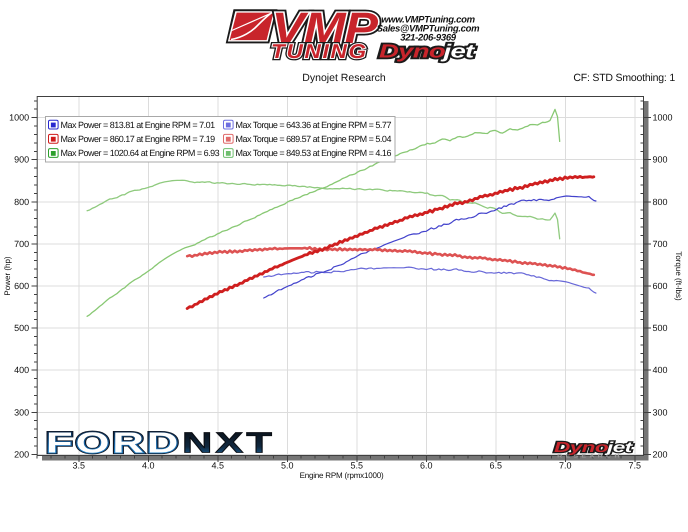 The height and width of the screenshot is (532, 688). Describe the element at coordinates (426, 466) in the screenshot. I see `svg-text: 6.0` at that location.